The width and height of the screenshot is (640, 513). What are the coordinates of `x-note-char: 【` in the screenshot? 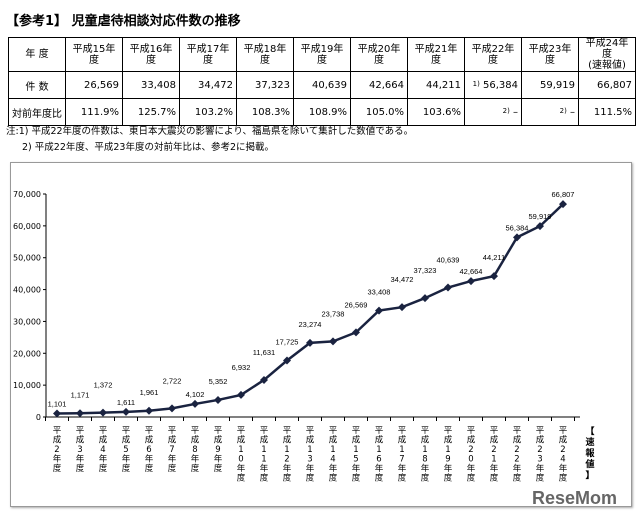 It's located at (589, 431).